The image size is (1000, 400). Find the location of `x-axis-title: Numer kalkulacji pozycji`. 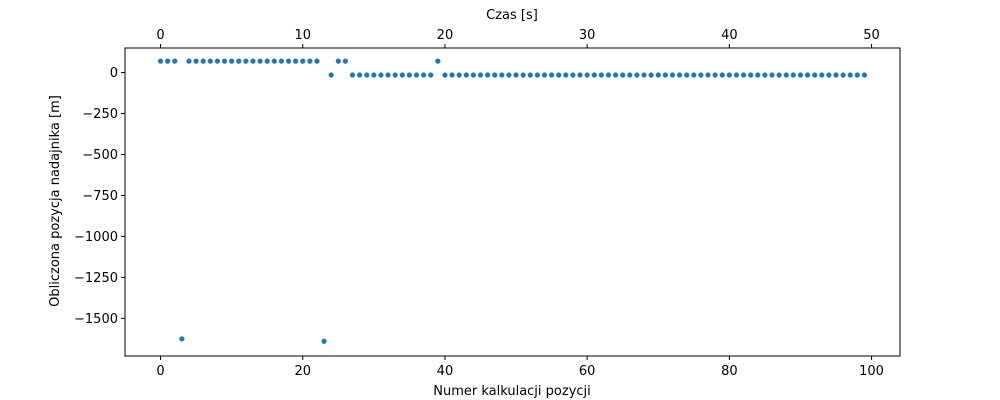

x-axis-title: Numer kalkulacji pozycji is located at coordinates (512, 391).